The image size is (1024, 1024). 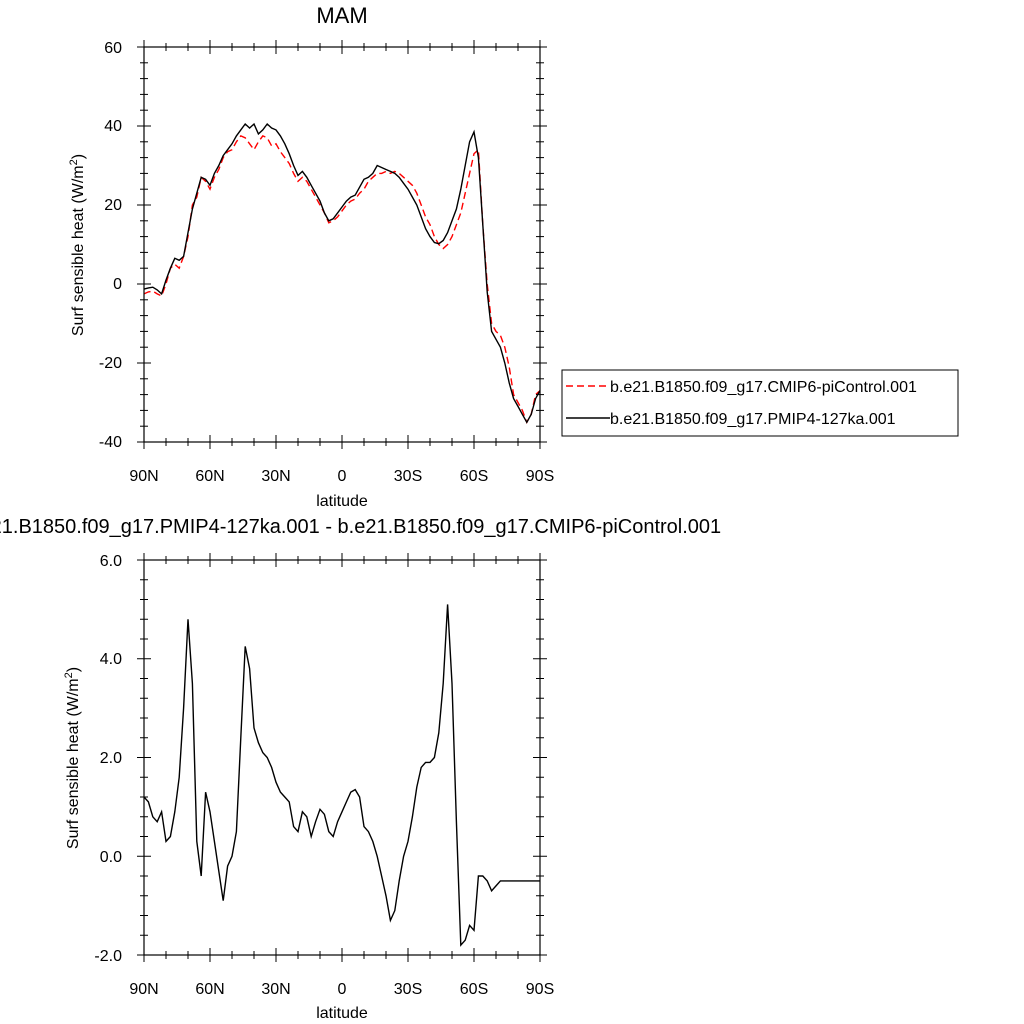 I want to click on top-y-tick-label: 0, so click(x=117, y=284).